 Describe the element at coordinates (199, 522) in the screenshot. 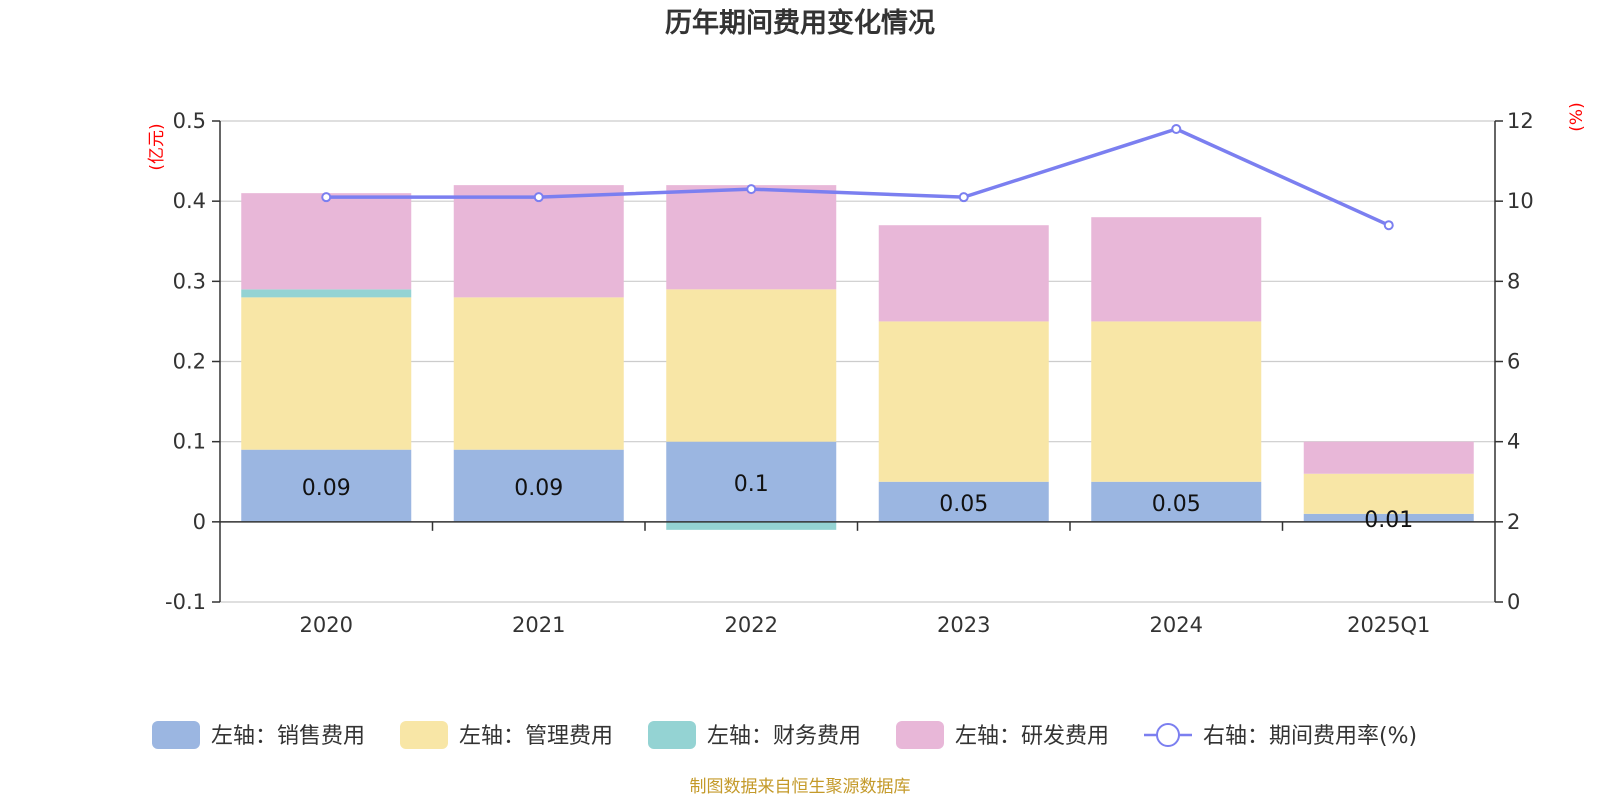

I see `left-tick-label: 0` at that location.